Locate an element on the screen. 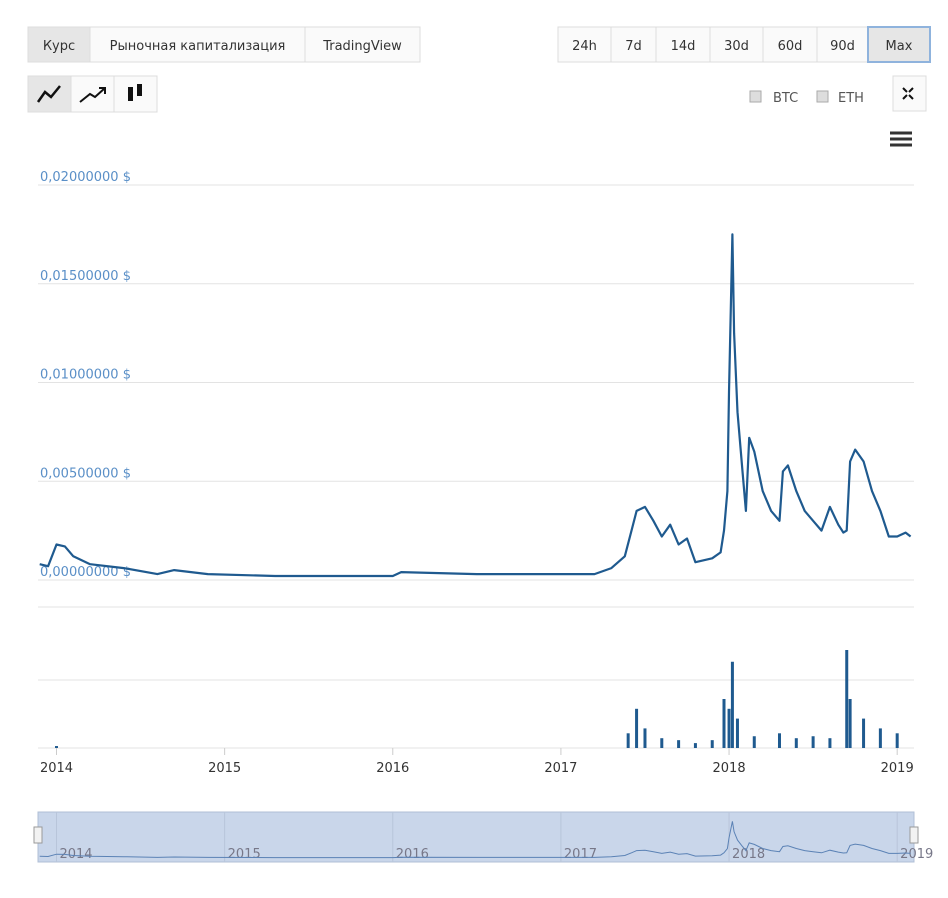 The image size is (948, 898). trend-icon is located at coordinates (92, 95).